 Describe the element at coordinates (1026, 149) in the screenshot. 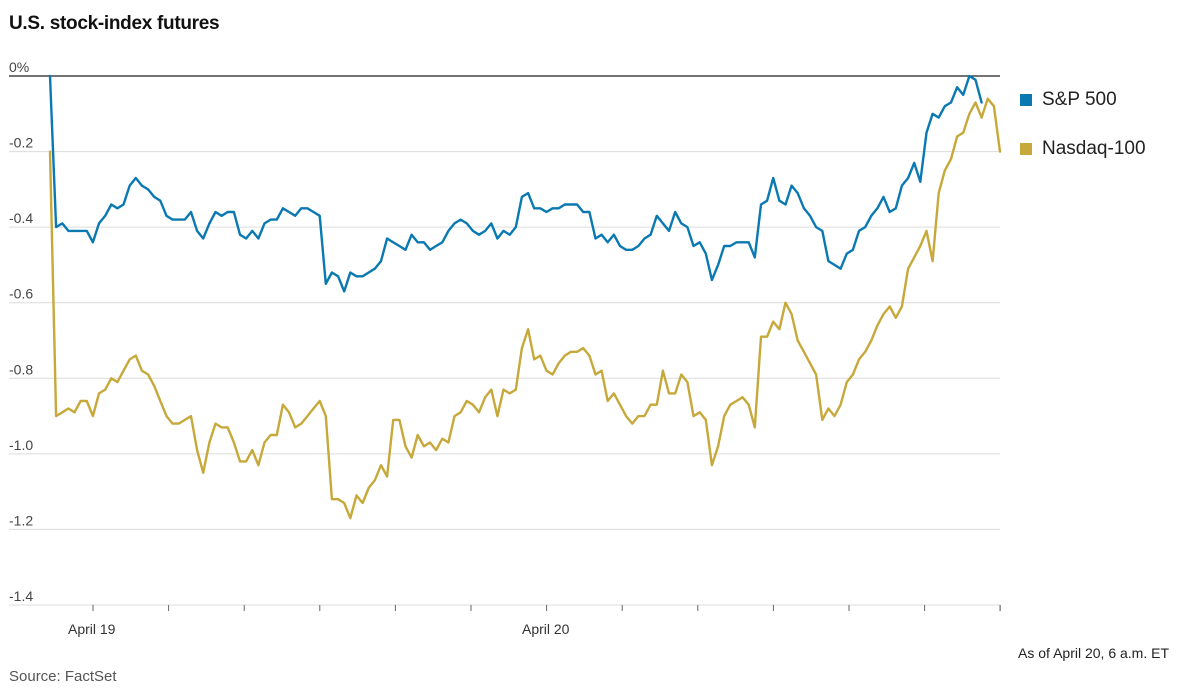

I see `legend-swatch-nasdaq` at that location.